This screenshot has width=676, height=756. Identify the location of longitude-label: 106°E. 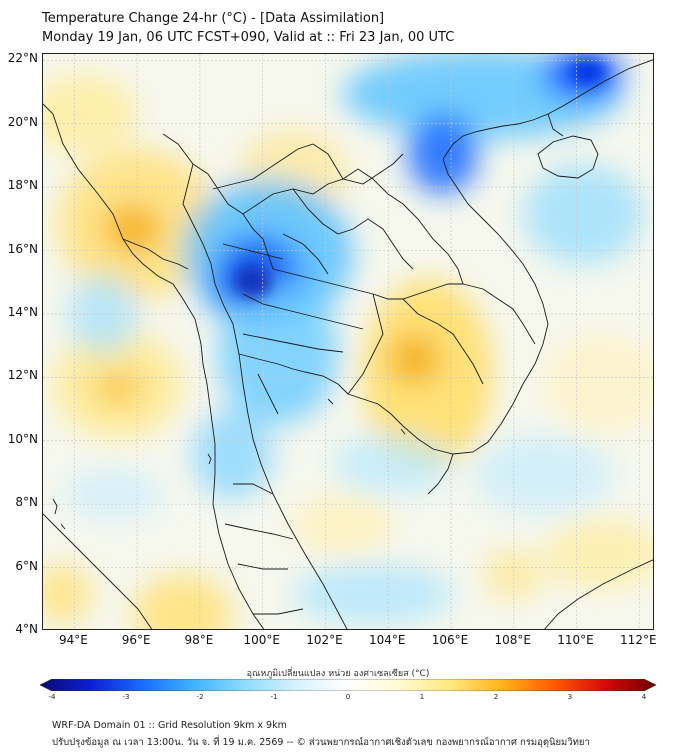
(450, 640).